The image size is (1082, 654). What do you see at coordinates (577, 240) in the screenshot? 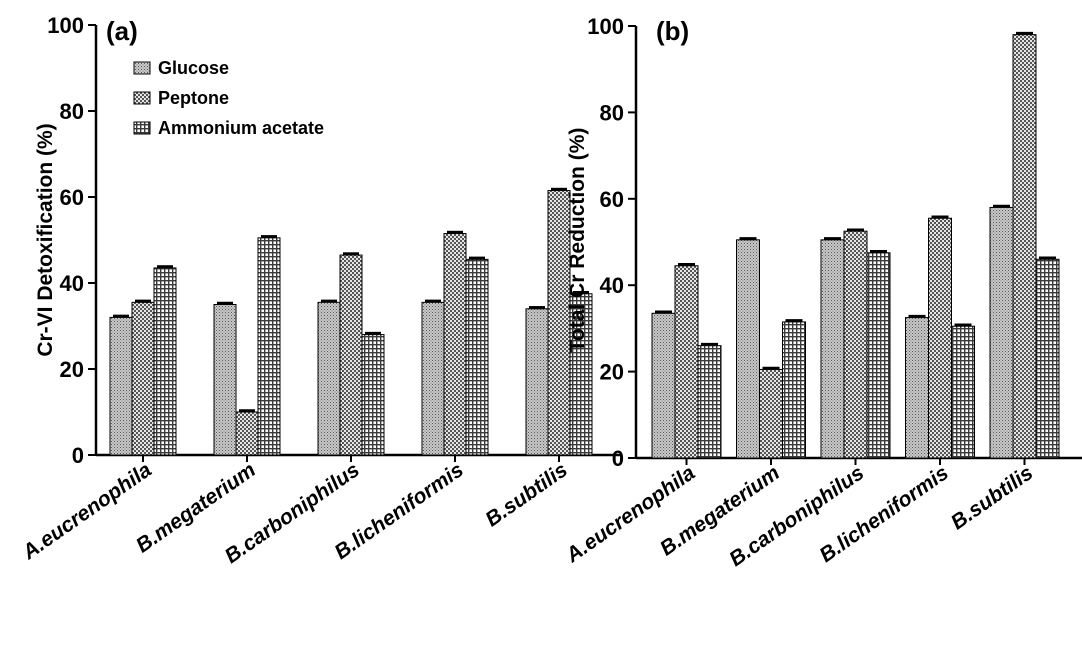
I see `y-axis-label: Total Cr Reduction (%)` at bounding box center [577, 240].